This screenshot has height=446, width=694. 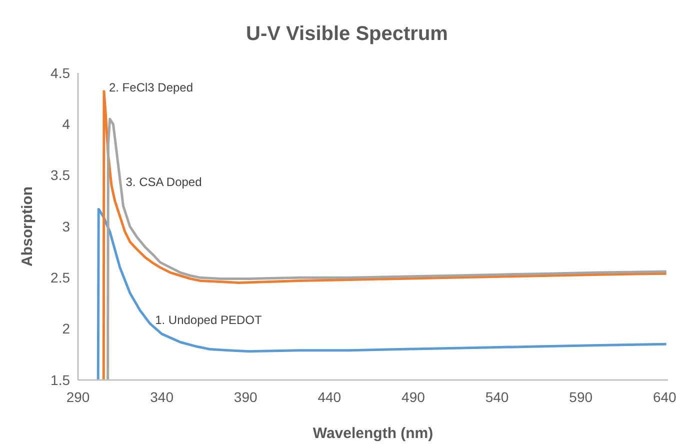 I want to click on y-tick-label: 2, so click(x=66, y=328).